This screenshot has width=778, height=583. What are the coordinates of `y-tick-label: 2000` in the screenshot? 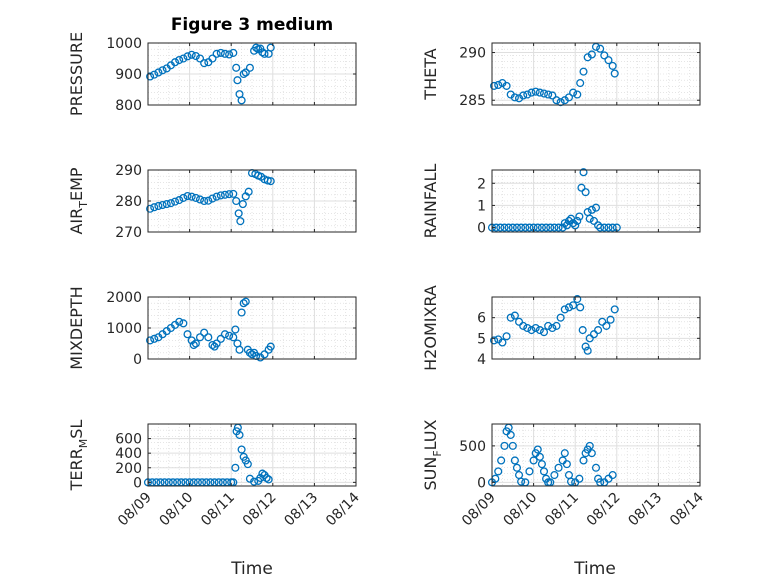 It's located at (124, 298).